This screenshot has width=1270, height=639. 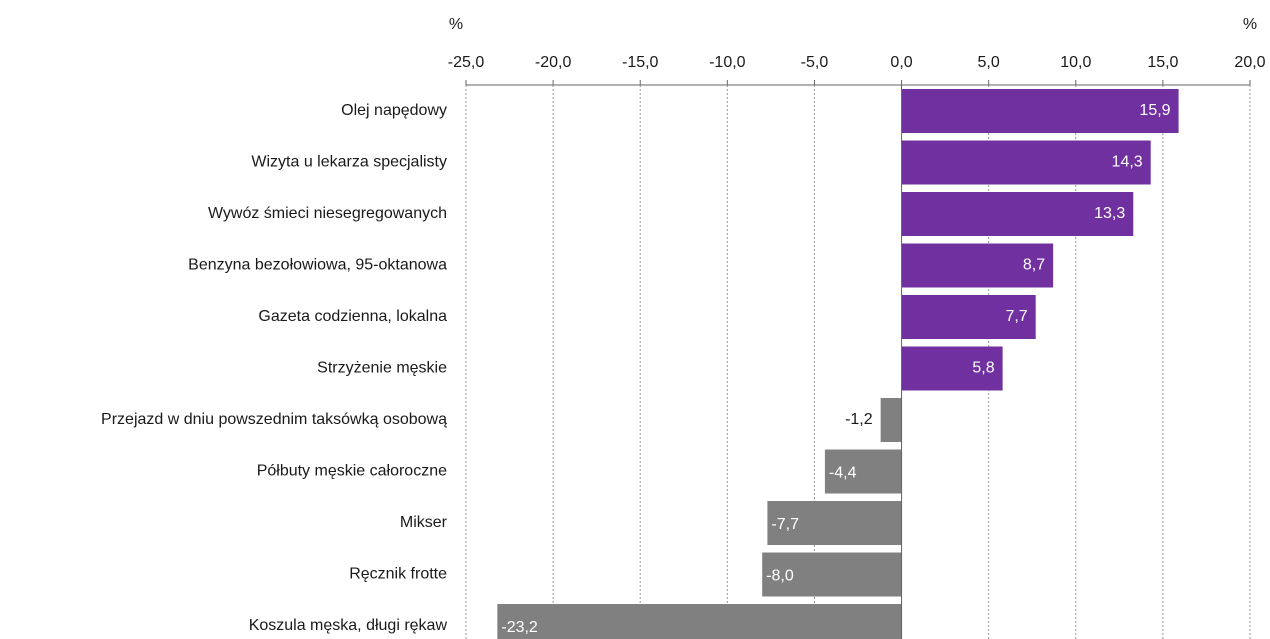 I want to click on value-label: -1,2, so click(x=859, y=419).